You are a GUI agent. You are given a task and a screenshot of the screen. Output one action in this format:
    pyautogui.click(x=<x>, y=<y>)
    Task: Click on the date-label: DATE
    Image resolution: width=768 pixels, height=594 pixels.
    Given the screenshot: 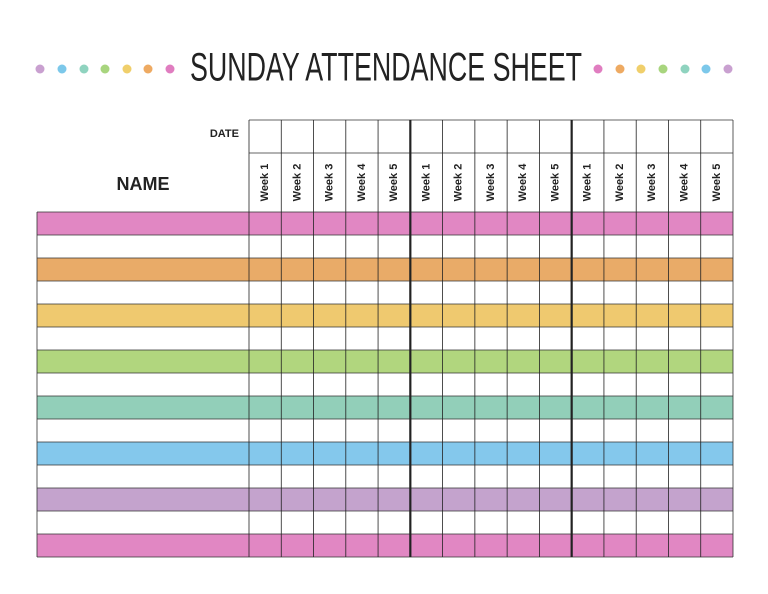 What is the action you would take?
    pyautogui.click(x=224, y=134)
    